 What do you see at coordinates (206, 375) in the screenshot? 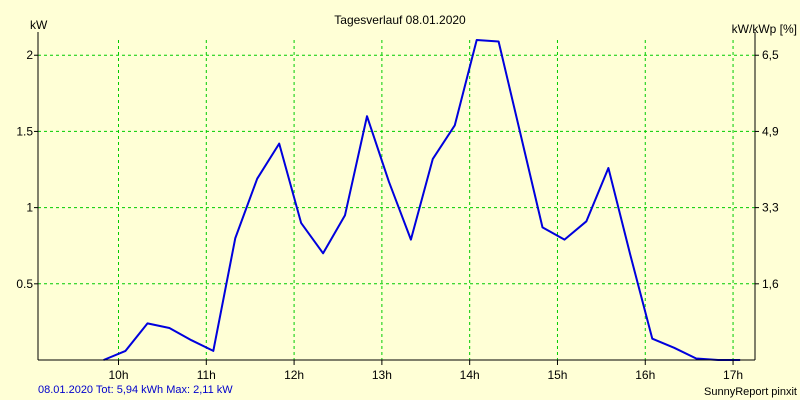
I see `x-tick-label: 11h` at bounding box center [206, 375].